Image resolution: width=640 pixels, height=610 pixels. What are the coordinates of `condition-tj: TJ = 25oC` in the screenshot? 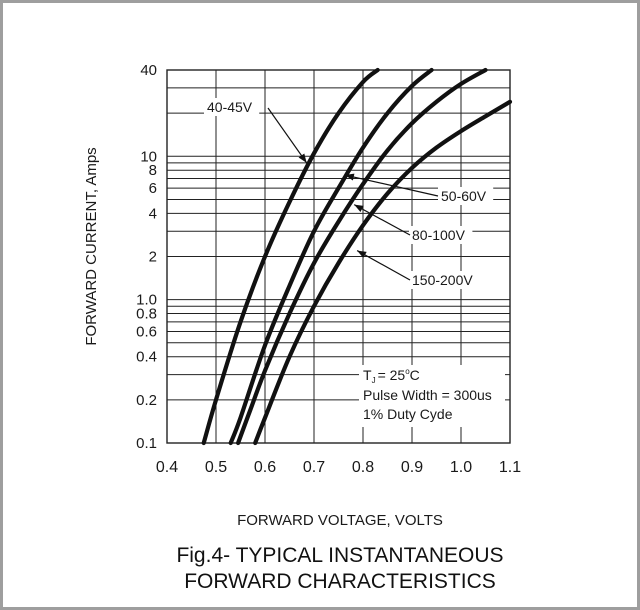 It's located at (391, 376).